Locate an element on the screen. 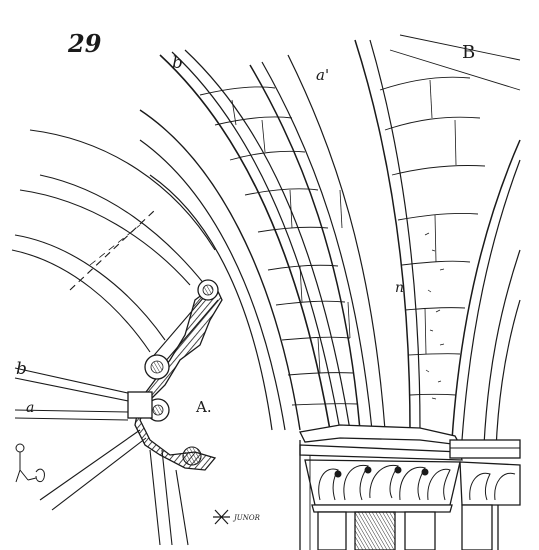  shaft-mid-inner is located at coordinates (157, 367).